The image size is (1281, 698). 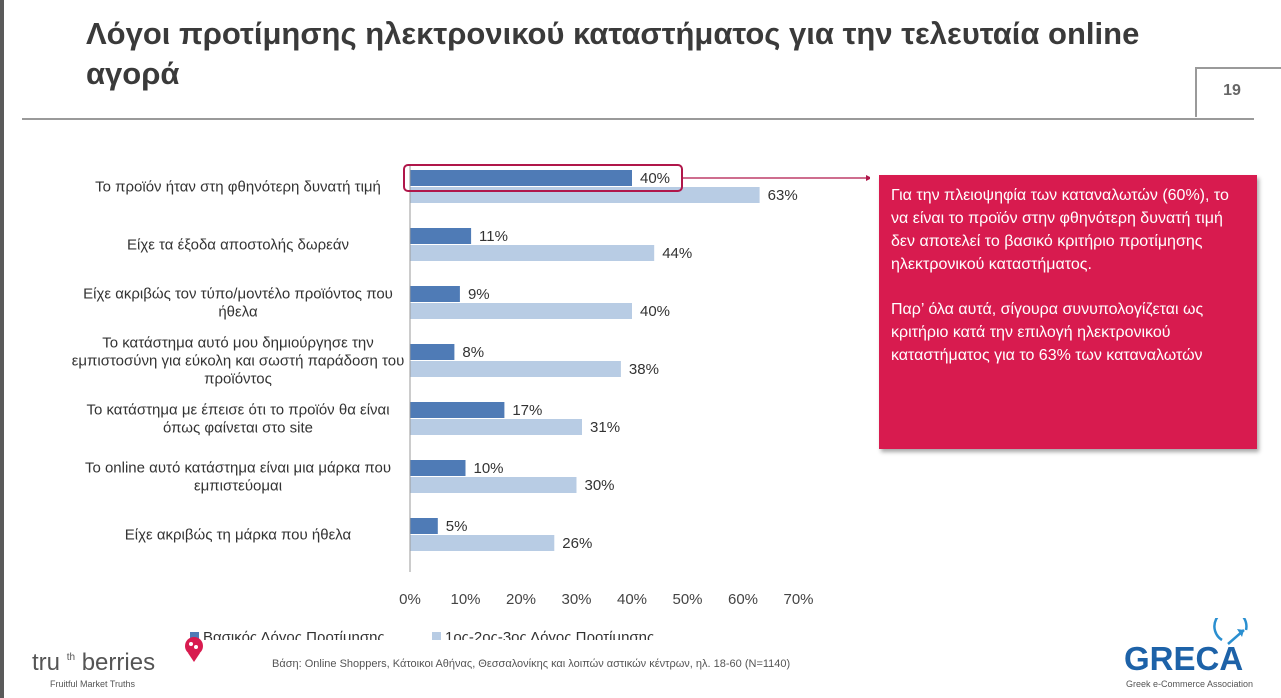 I want to click on svg-text: tru th berries, so click(x=93, y=657).